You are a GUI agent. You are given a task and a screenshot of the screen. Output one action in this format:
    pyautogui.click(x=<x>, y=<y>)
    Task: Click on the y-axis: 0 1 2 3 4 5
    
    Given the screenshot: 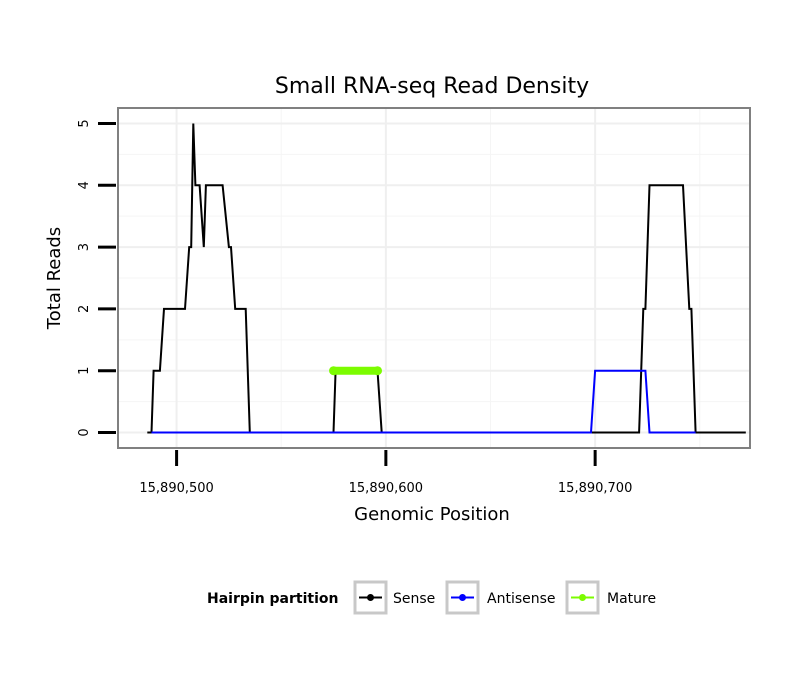 What is the action you would take?
    pyautogui.click(x=96, y=278)
    